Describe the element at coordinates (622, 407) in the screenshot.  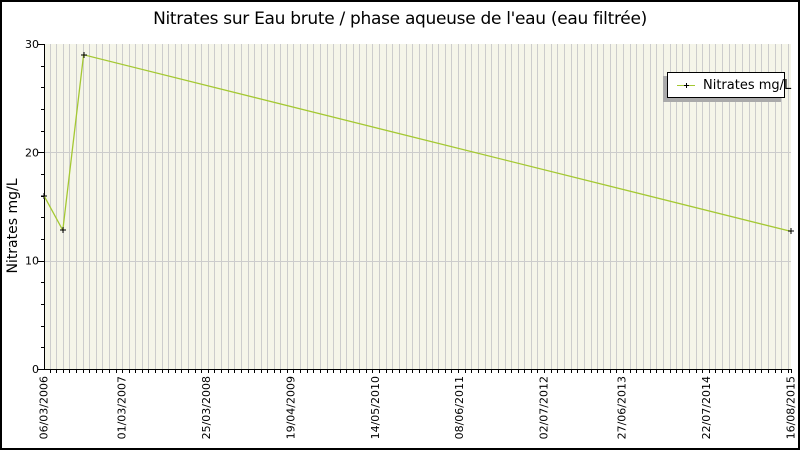
I see `svg-text: 27/06/2013` at that location.